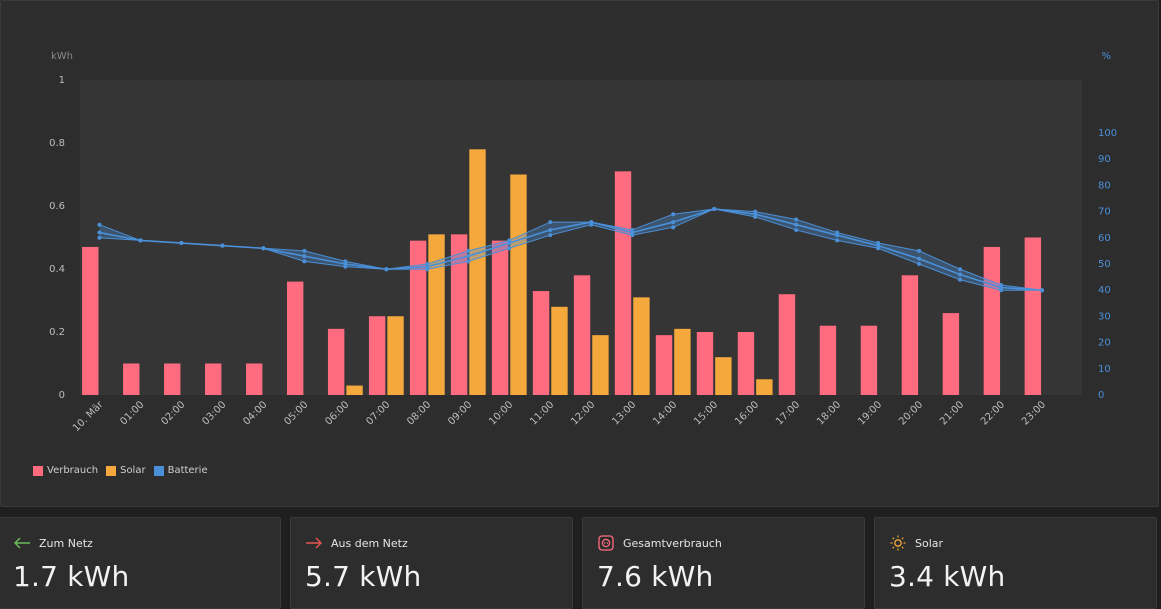 The width and height of the screenshot is (1161, 609). Describe the element at coordinates (583, 413) in the screenshot. I see `x-tick-label: 12:00` at that location.